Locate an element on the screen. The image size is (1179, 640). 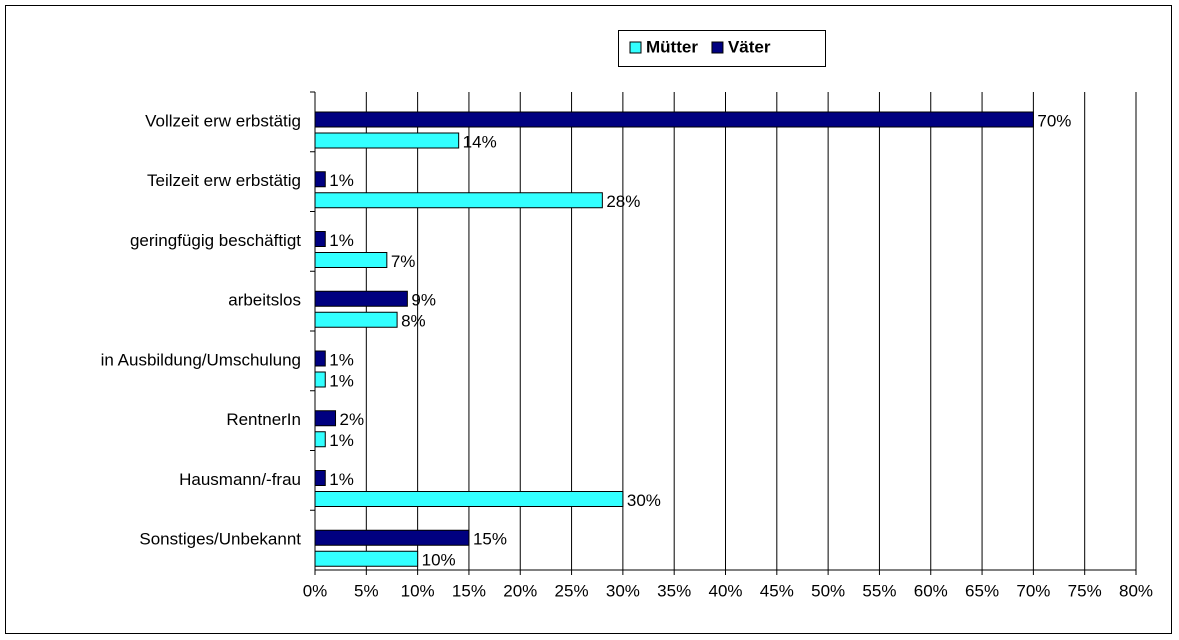
data-label: 10% is located at coordinates (439, 560).